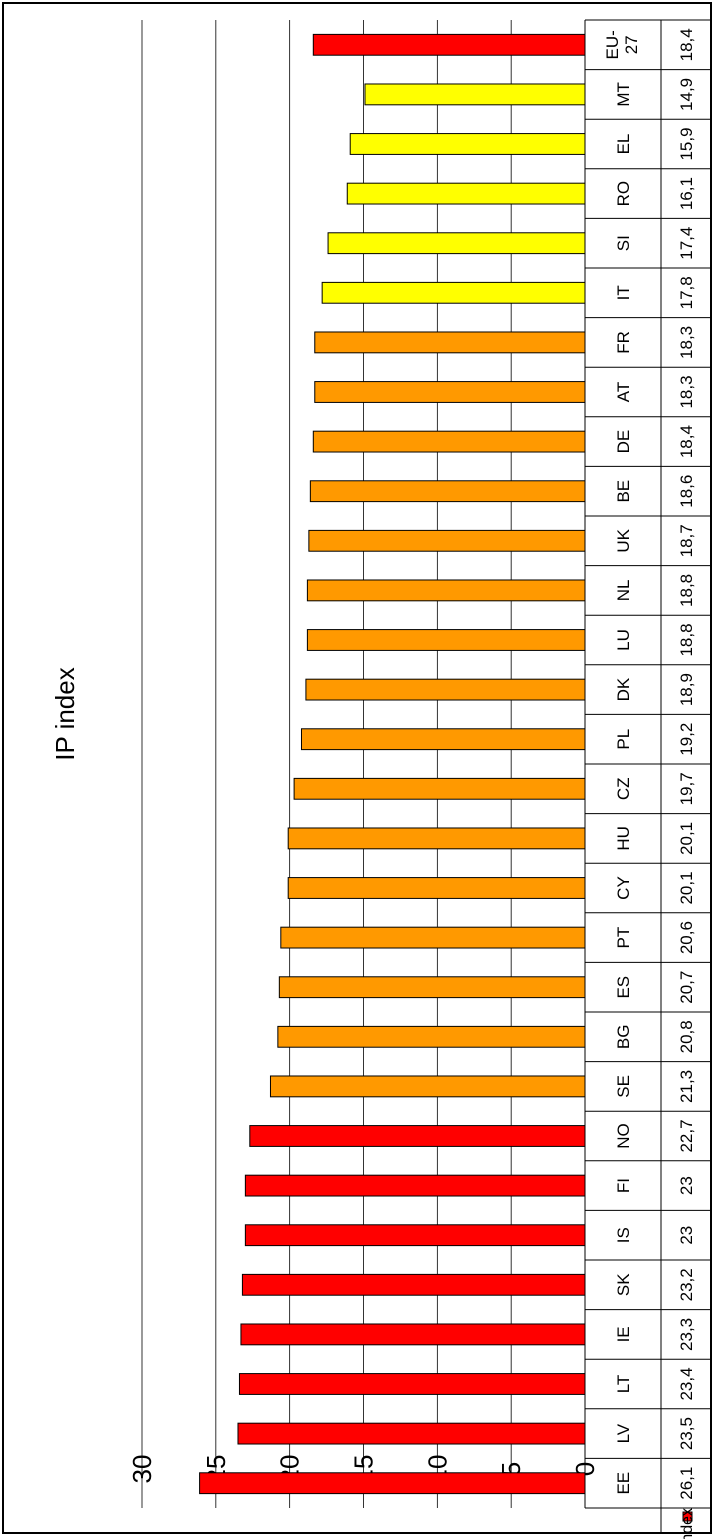  I want to click on category-label: SE, so click(623, 1086).